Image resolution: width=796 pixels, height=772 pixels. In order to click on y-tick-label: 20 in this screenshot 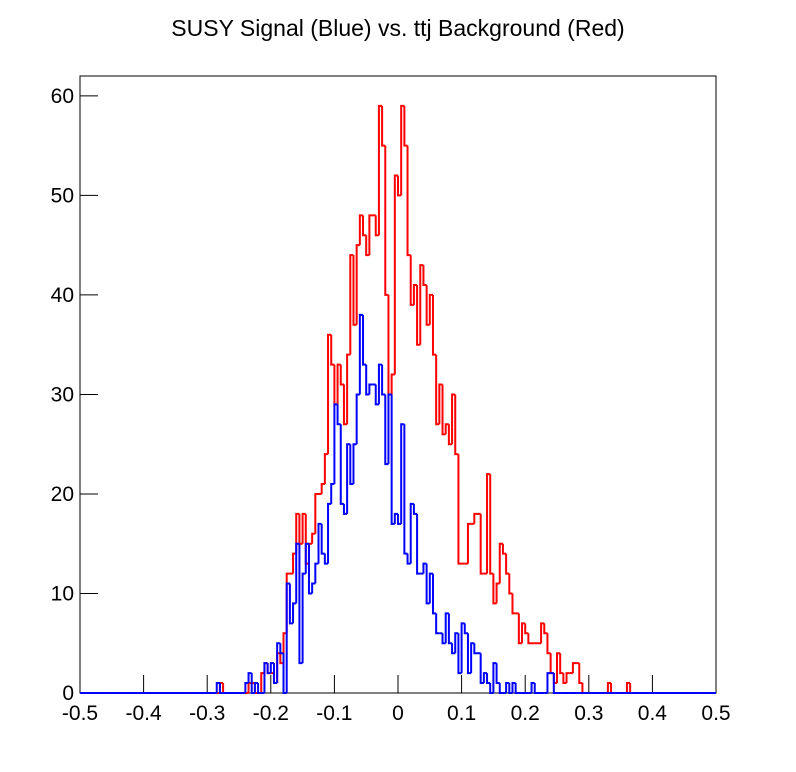, I will do `click(62, 494)`.